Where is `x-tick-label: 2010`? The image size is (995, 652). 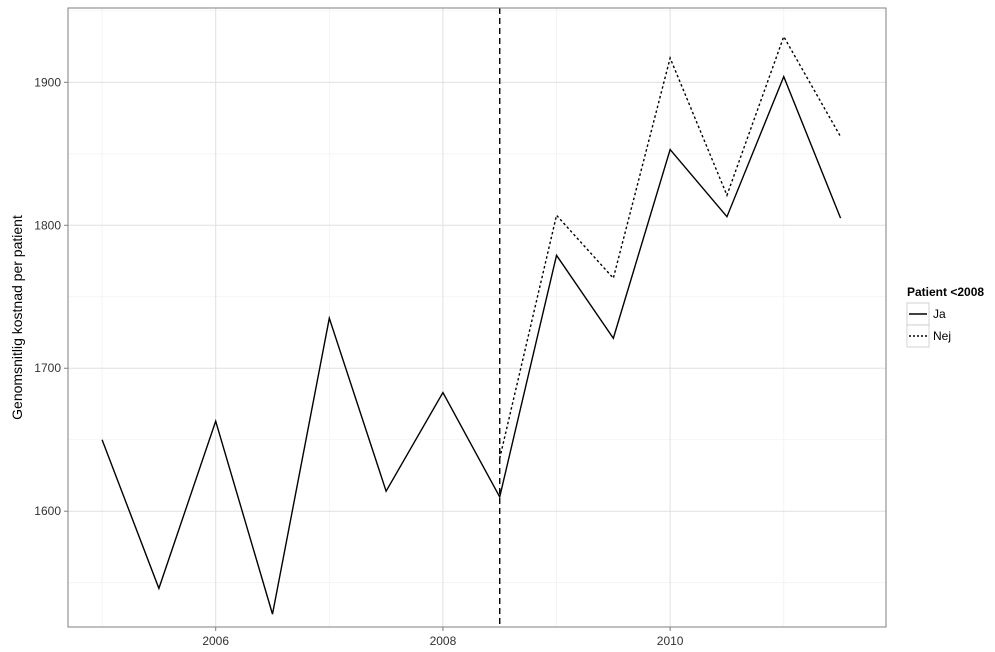
x-tick-label: 2010 is located at coordinates (670, 641).